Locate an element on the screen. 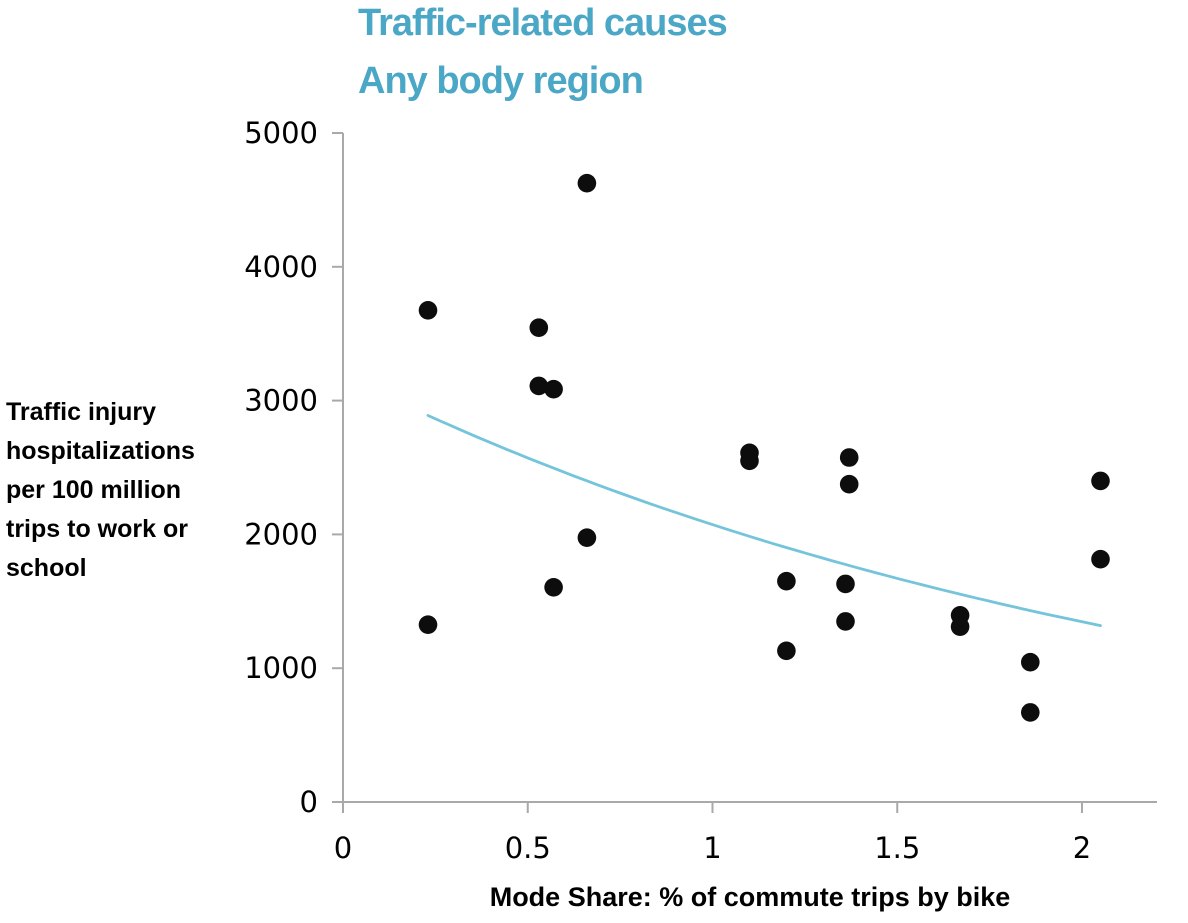 This screenshot has width=1188, height=923. y-axis-title-line-3: per 100 million is located at coordinates (94, 490).